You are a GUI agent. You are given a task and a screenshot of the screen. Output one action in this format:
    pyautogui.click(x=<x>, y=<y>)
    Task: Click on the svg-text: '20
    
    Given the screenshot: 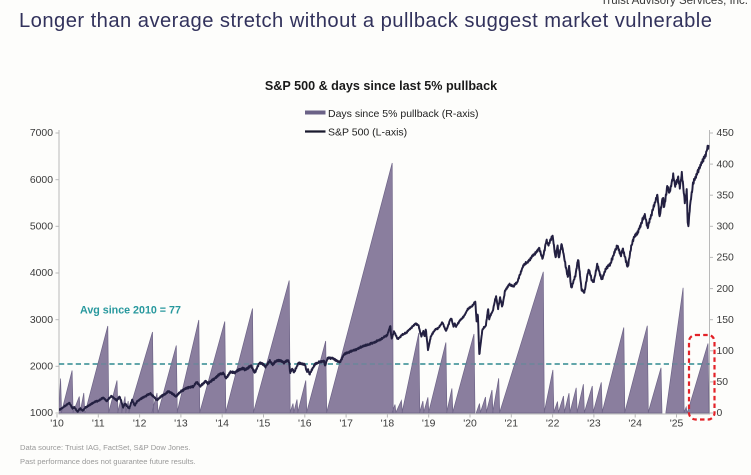 What is the action you would take?
    pyautogui.click(x=470, y=424)
    